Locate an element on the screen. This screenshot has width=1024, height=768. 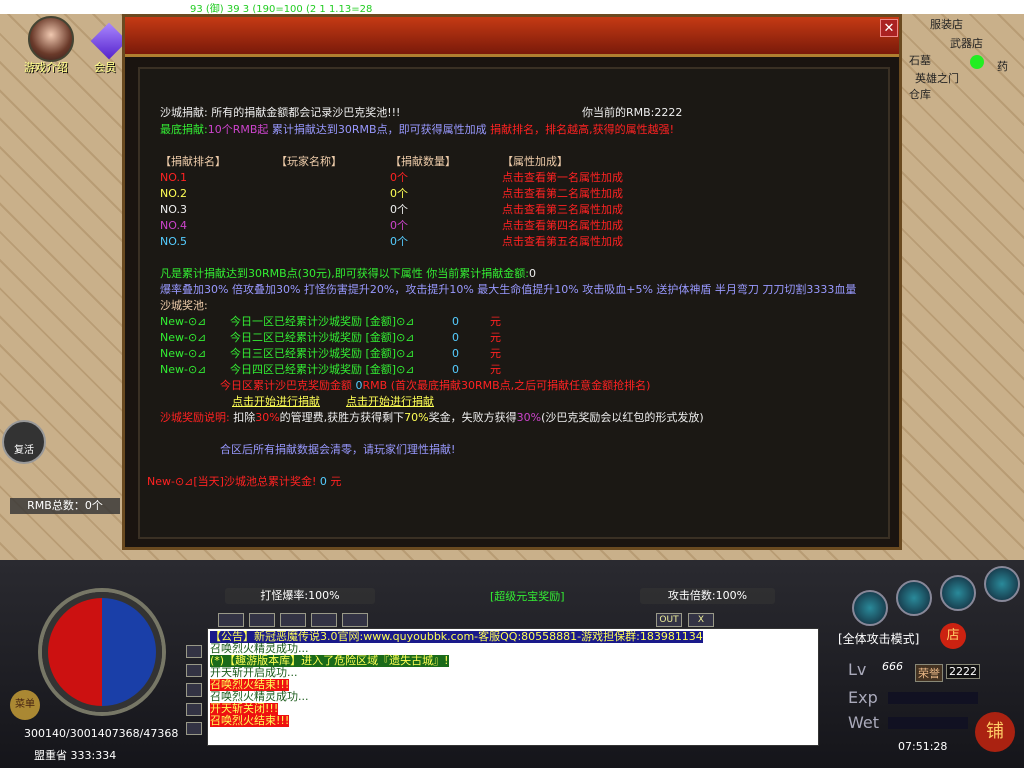
pool-label: 沙城奖池: is located at coordinates (184, 305).